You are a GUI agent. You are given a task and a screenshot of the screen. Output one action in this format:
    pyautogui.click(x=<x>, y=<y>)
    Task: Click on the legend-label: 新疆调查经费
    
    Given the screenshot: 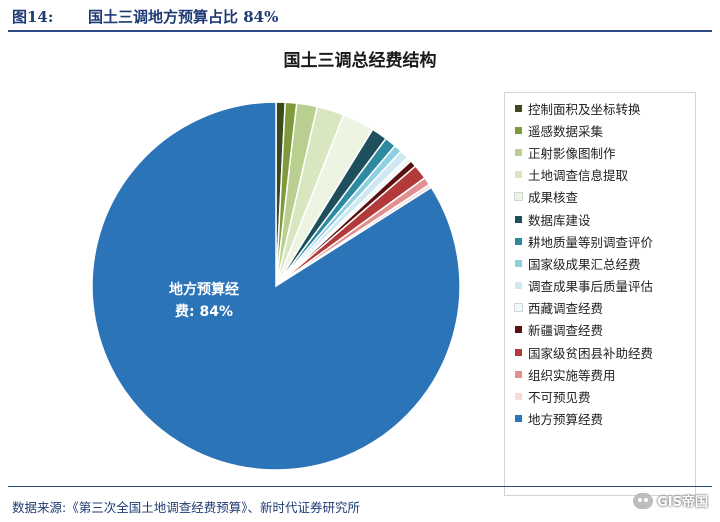 What is the action you would take?
    pyautogui.click(x=566, y=331)
    